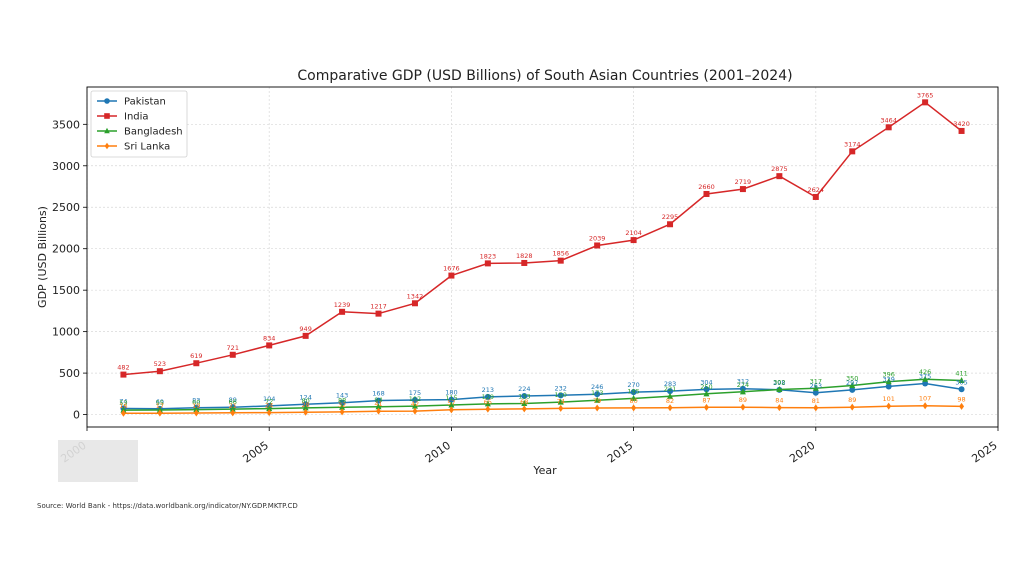 Image resolution: width=1024 pixels, height=569 pixels. I want to click on data-label: 297, so click(852, 383).